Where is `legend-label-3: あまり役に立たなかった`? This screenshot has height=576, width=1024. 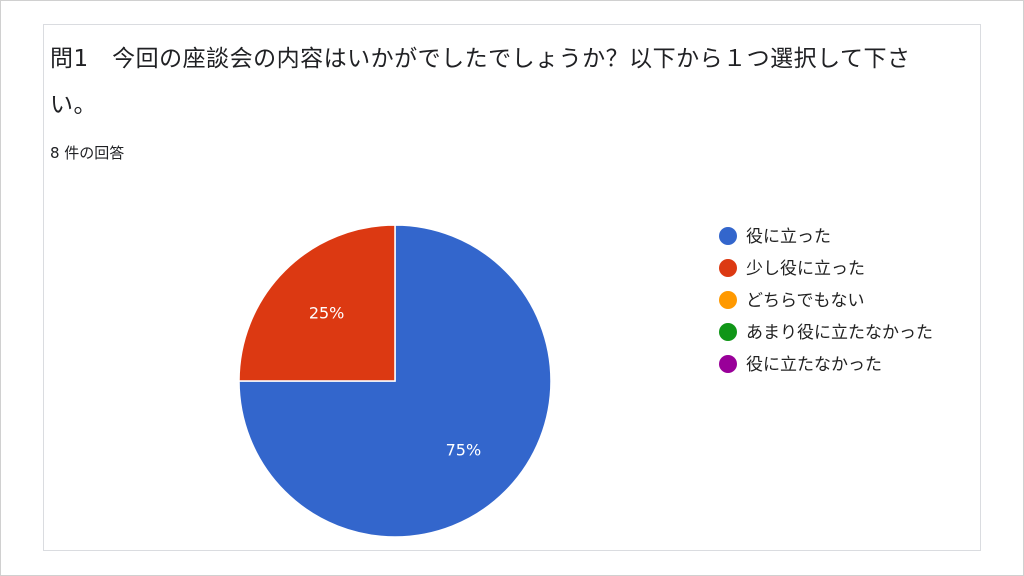
legend-label-3: あまり役に立たなかった is located at coordinates (839, 333).